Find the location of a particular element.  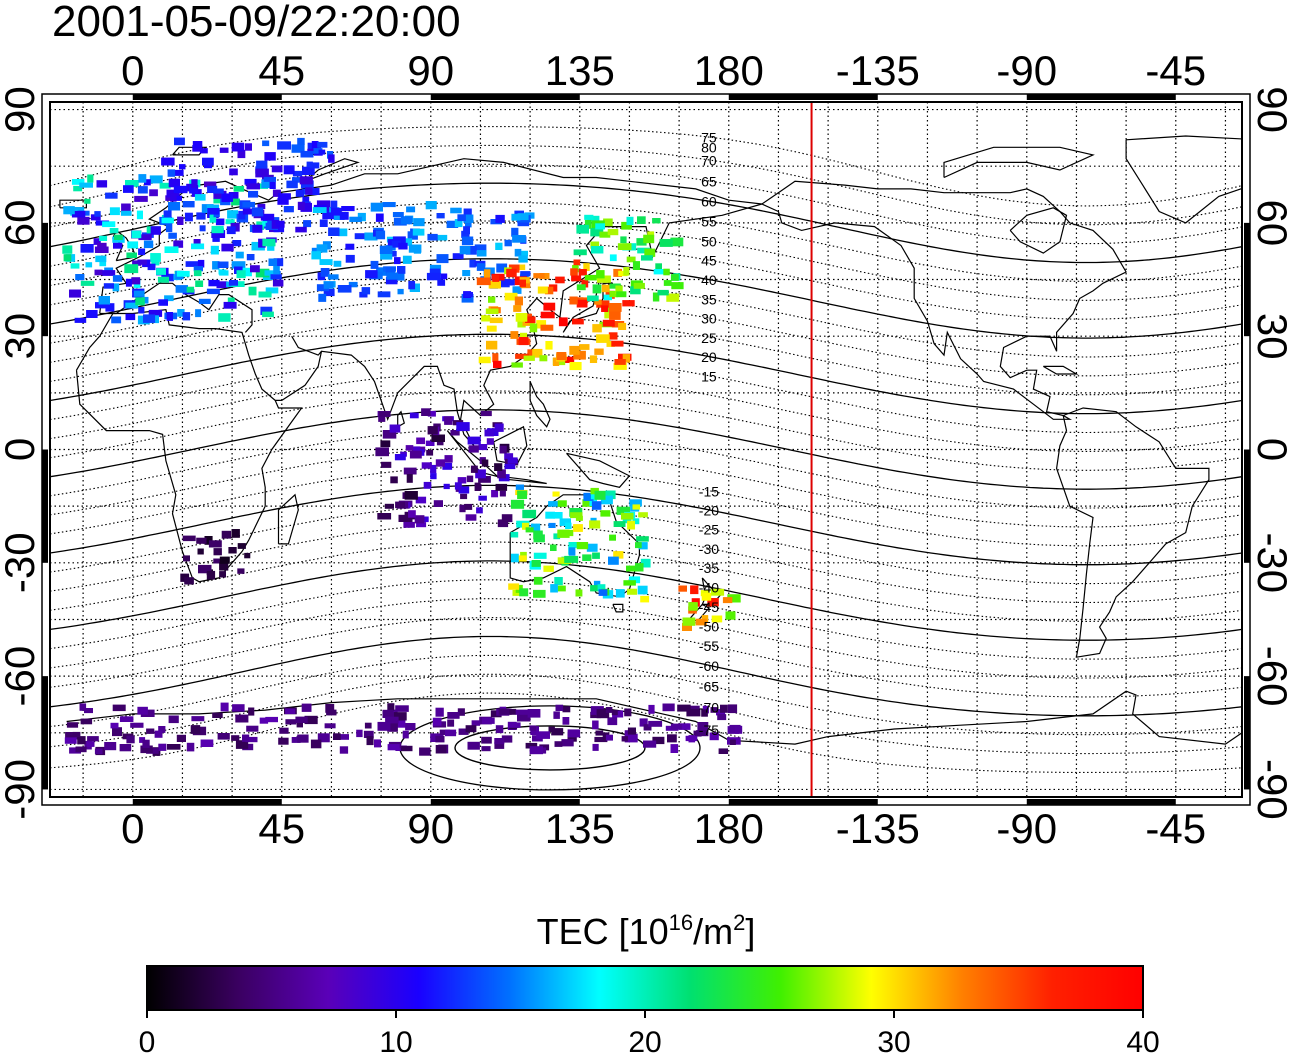

coastline is located at coordinates (1061, 370).